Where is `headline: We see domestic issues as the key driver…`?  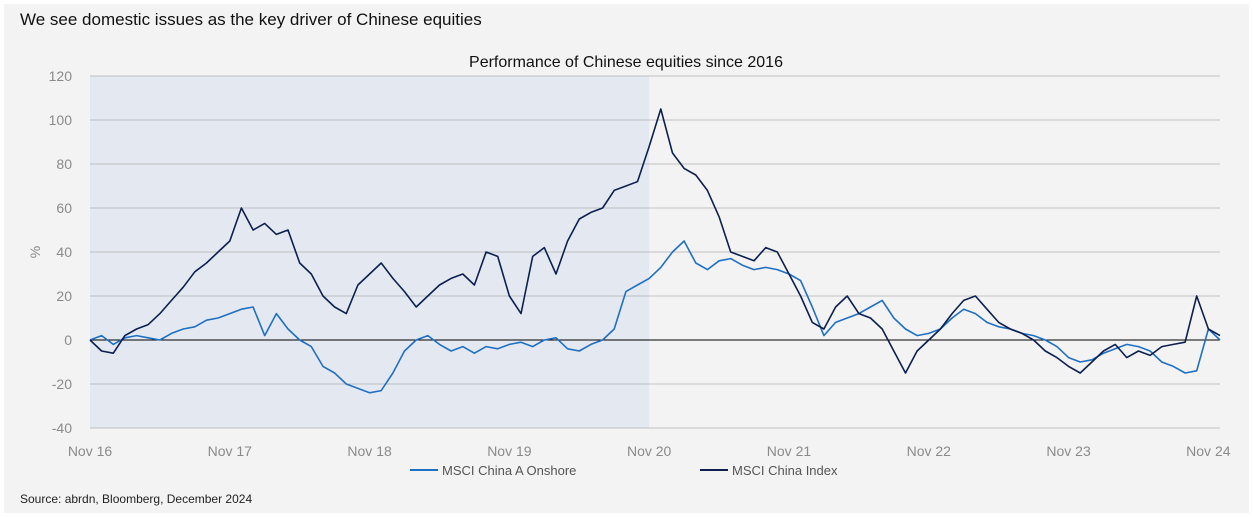 headline: We see domestic issues as the key driver… is located at coordinates (251, 19).